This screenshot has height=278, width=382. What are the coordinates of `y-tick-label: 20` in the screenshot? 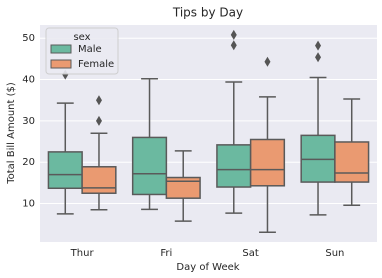 It's located at (28, 162).